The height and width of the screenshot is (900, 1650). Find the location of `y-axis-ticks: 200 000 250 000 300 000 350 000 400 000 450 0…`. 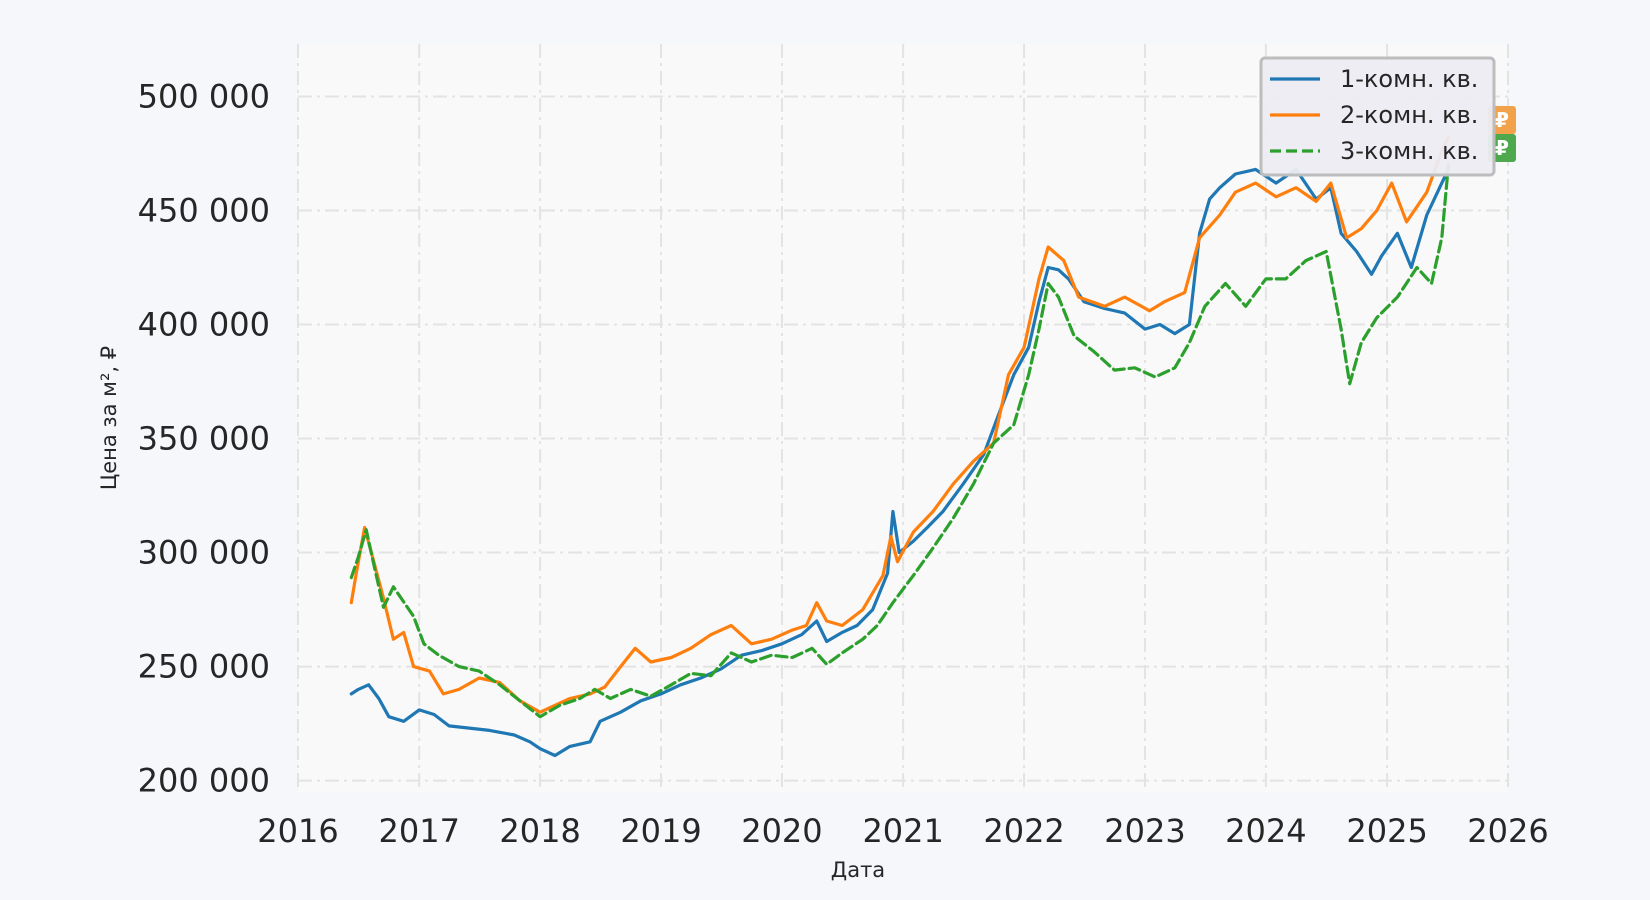

y-axis-ticks: 200 000 250 000 300 000 350 000 400 000 450 0… is located at coordinates (204, 438).